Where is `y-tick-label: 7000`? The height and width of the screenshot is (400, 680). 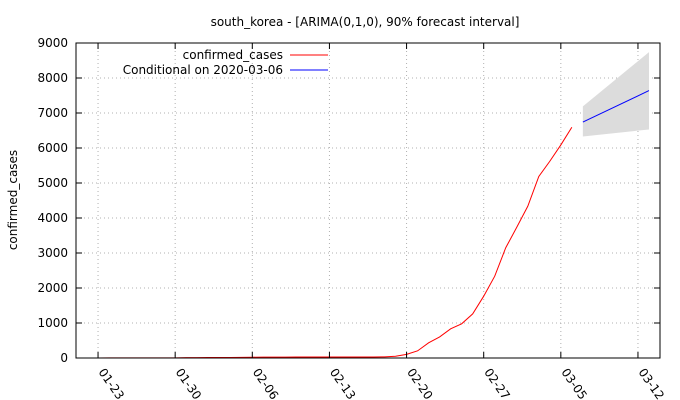 y-tick-label: 7000 is located at coordinates (52, 113).